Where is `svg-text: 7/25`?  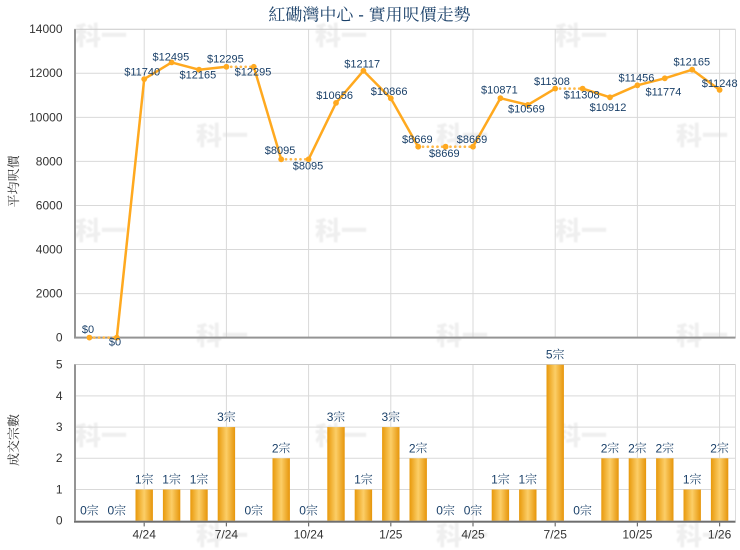 svg-text: 7/25 is located at coordinates (556, 535).